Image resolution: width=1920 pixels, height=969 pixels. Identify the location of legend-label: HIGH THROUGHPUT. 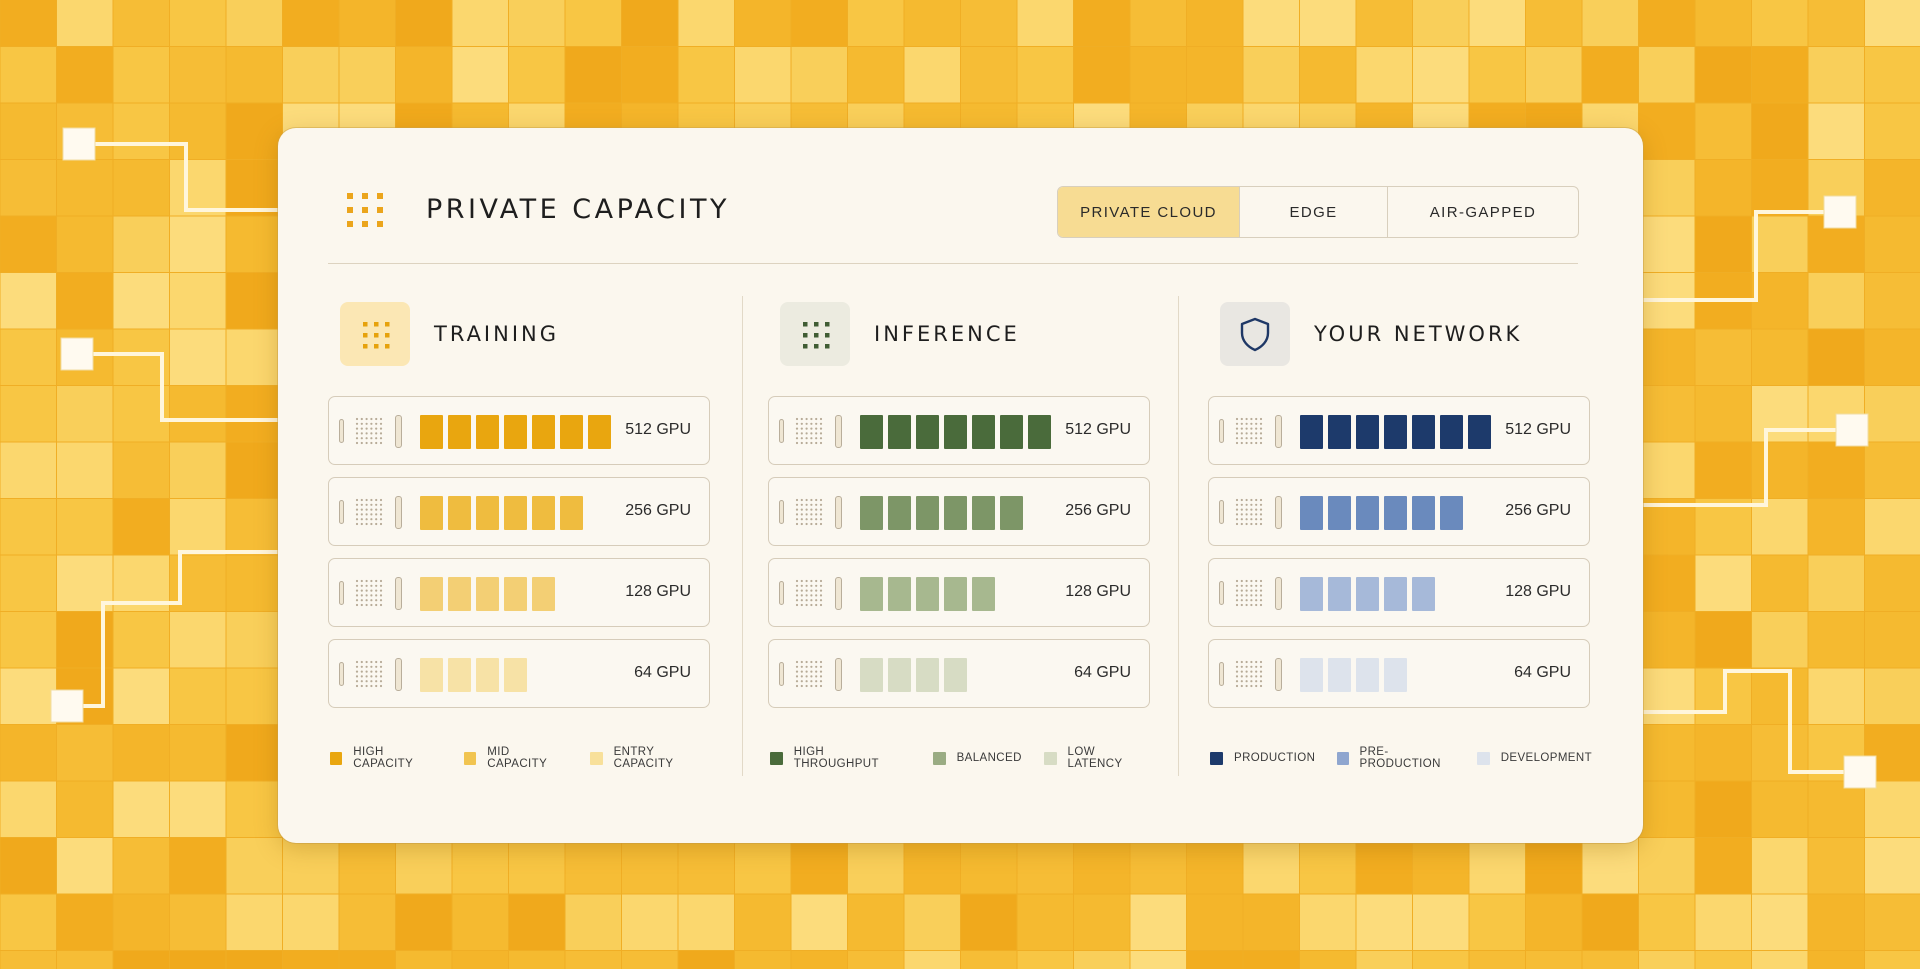
(836, 758).